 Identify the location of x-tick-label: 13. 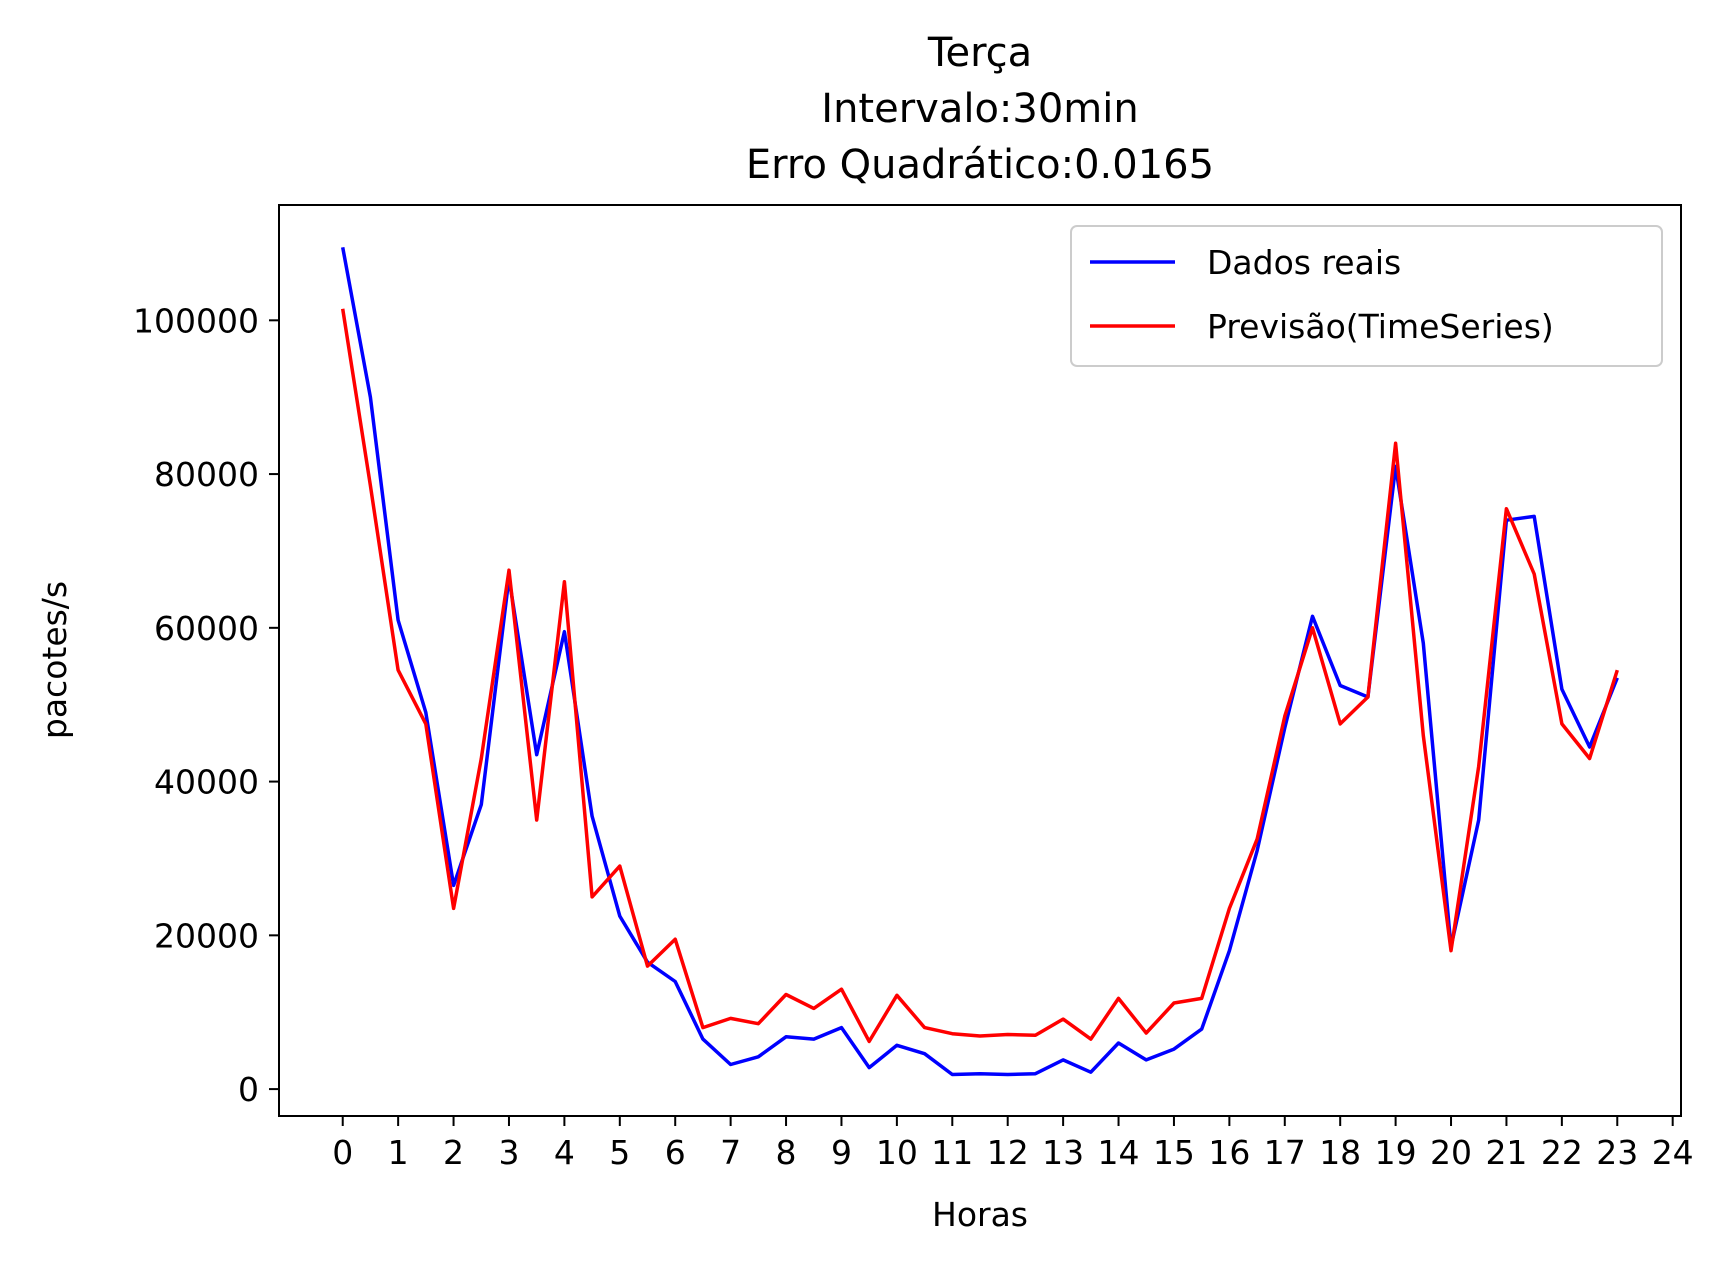
(1063, 1152).